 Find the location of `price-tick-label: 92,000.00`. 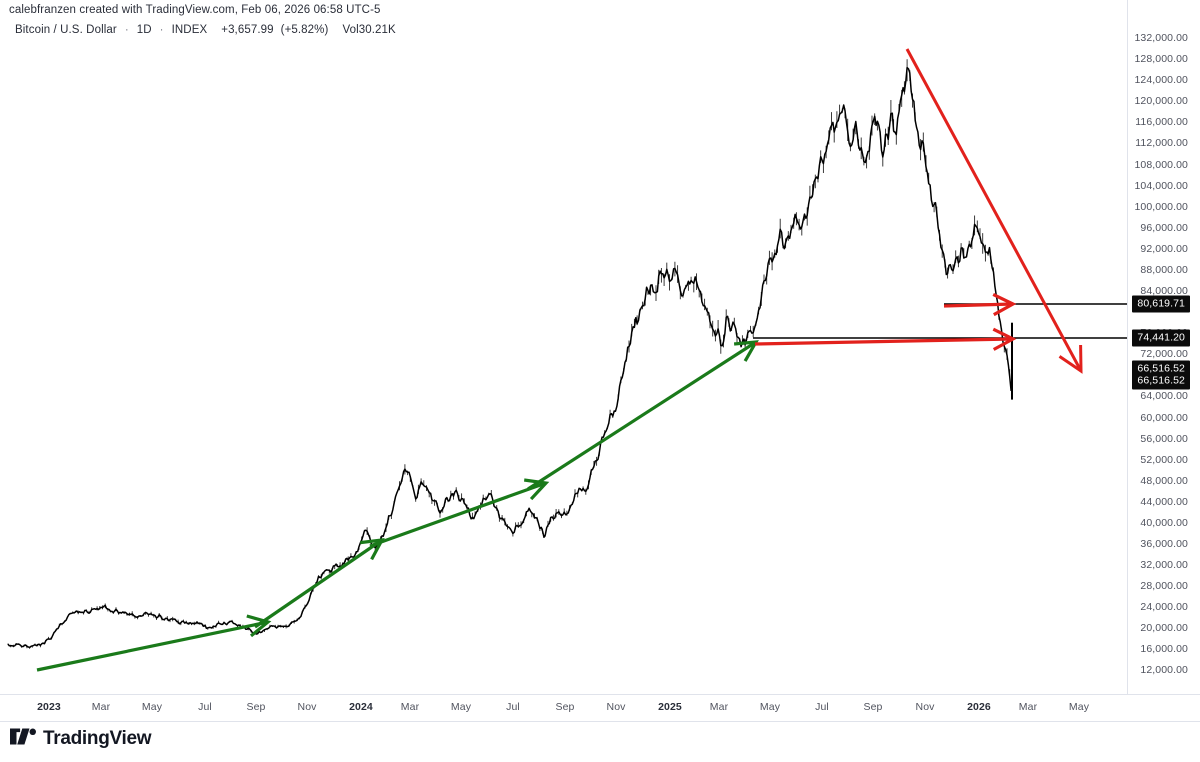

price-tick-label: 92,000.00 is located at coordinates (1164, 248).